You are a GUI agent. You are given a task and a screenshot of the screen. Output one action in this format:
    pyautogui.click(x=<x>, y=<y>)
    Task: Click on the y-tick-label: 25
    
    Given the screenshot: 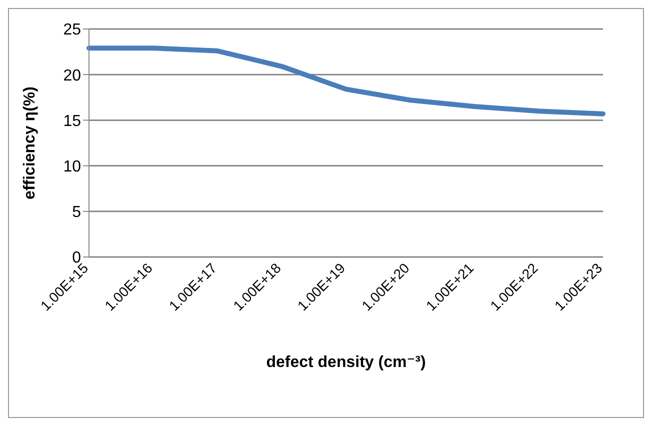 What is the action you would take?
    pyautogui.click(x=72, y=30)
    